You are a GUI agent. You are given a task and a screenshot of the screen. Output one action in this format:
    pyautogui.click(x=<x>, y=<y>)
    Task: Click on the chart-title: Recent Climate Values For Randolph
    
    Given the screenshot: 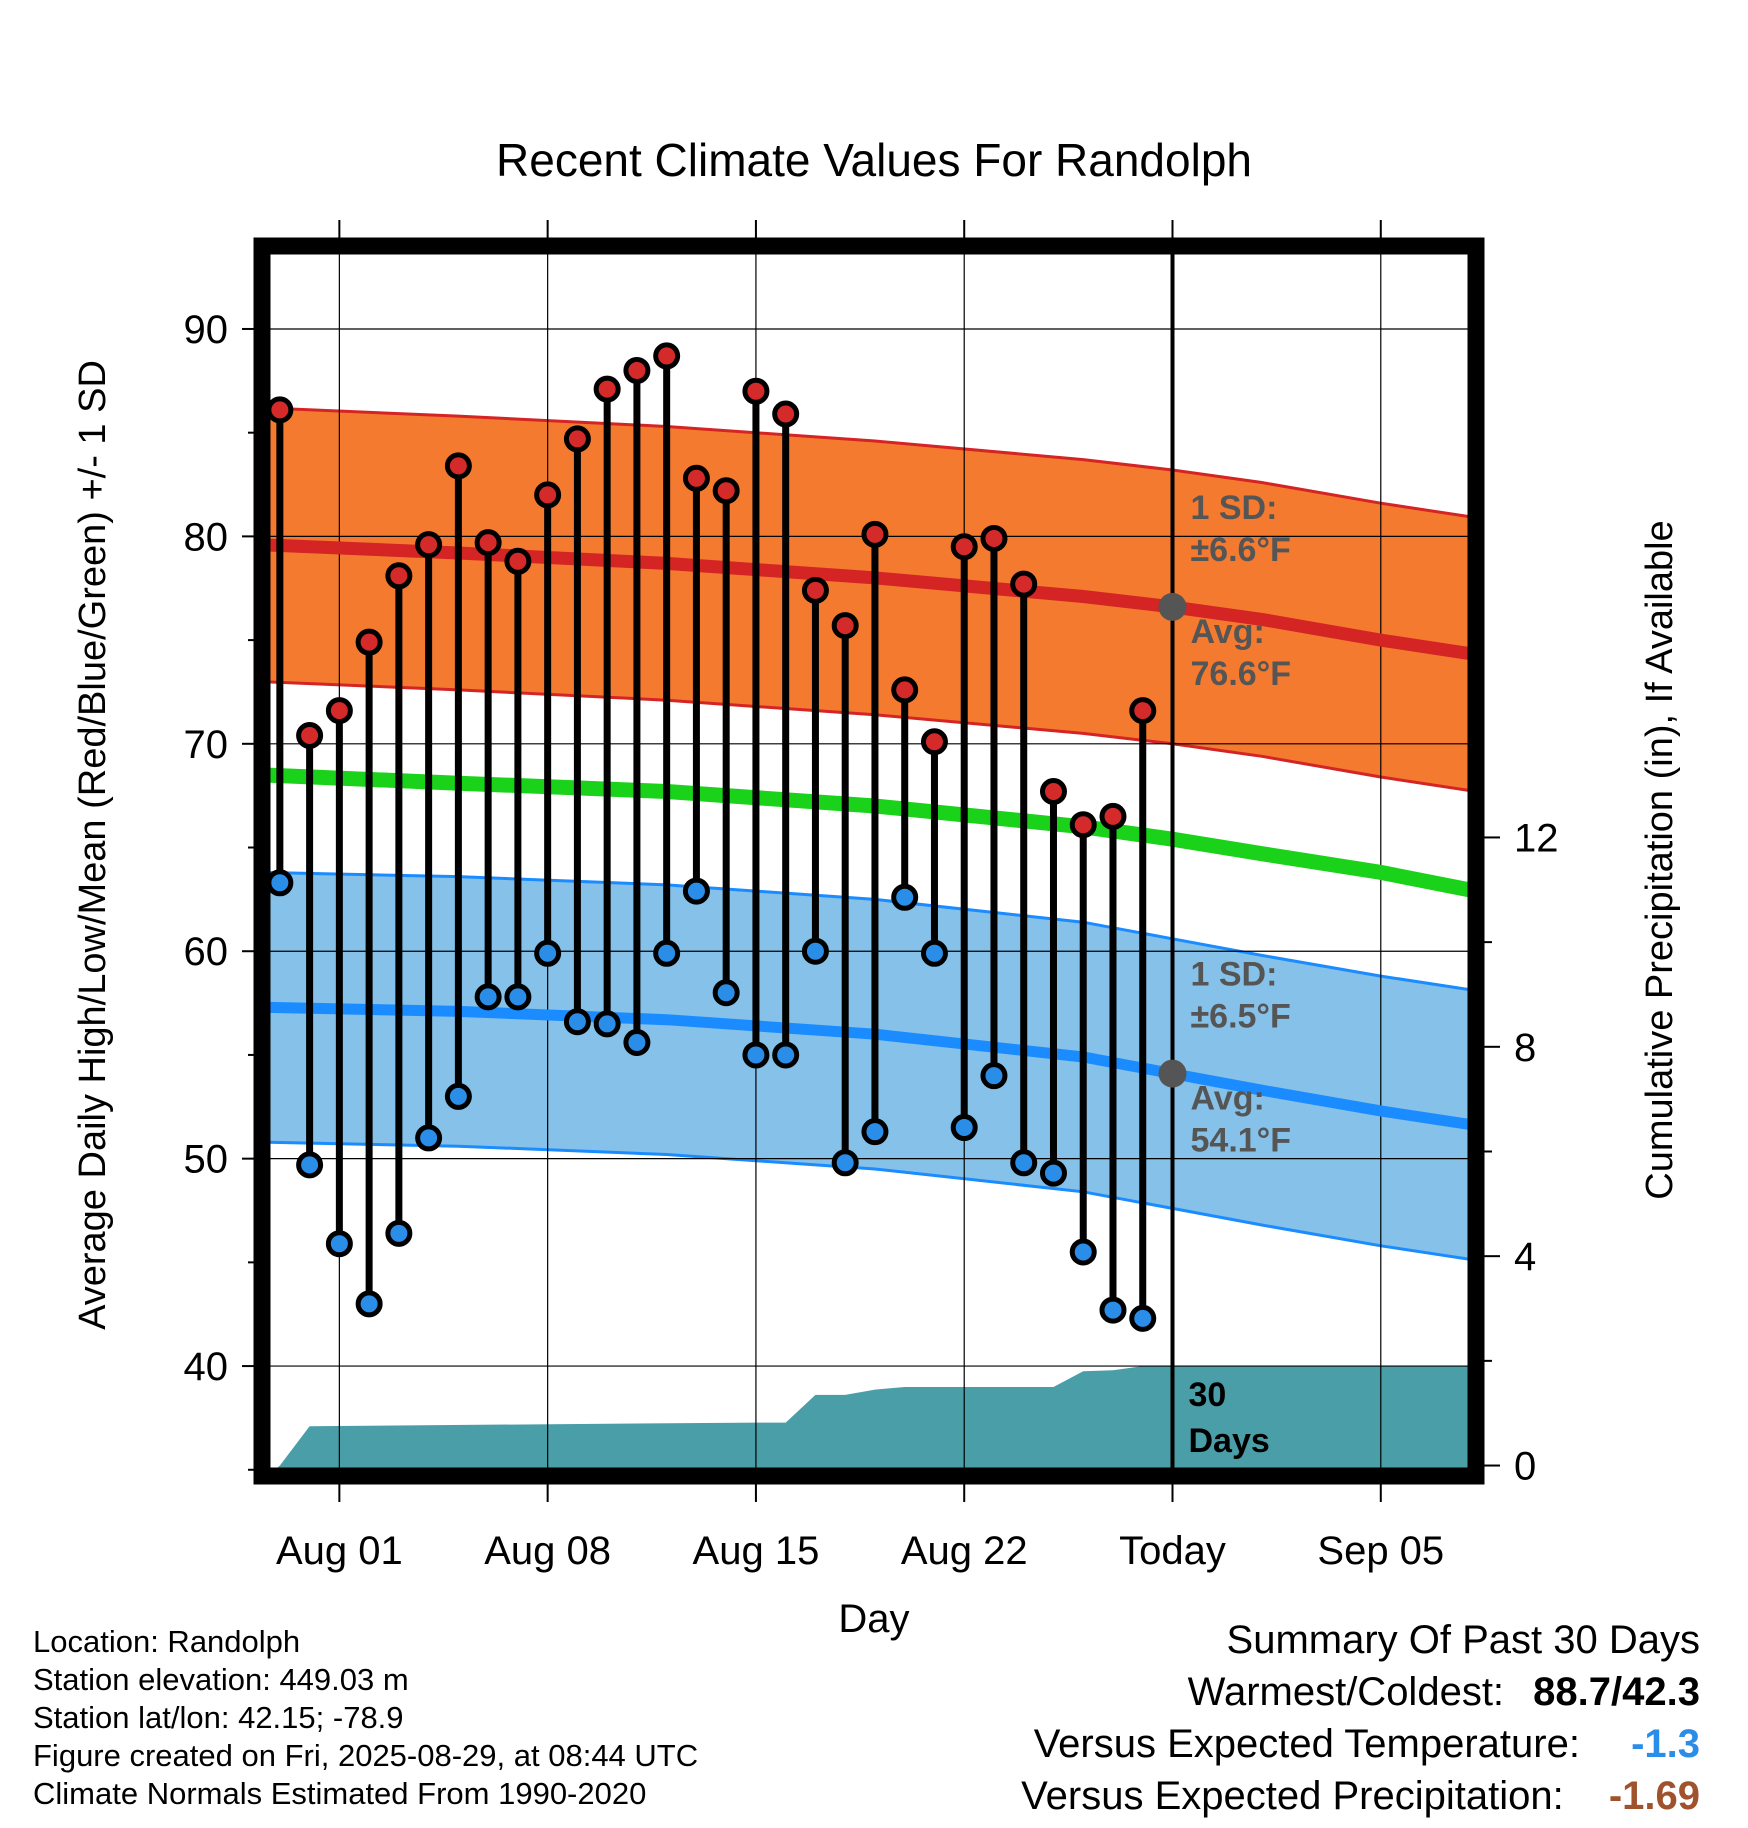 What is the action you would take?
    pyautogui.click(x=874, y=160)
    